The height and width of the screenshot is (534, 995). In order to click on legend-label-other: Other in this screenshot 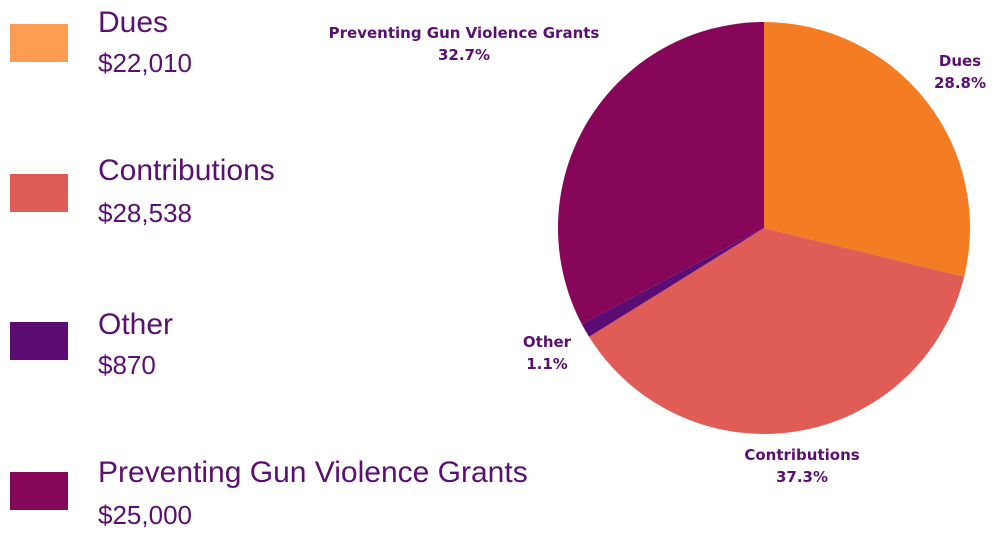, I will do `click(136, 324)`.